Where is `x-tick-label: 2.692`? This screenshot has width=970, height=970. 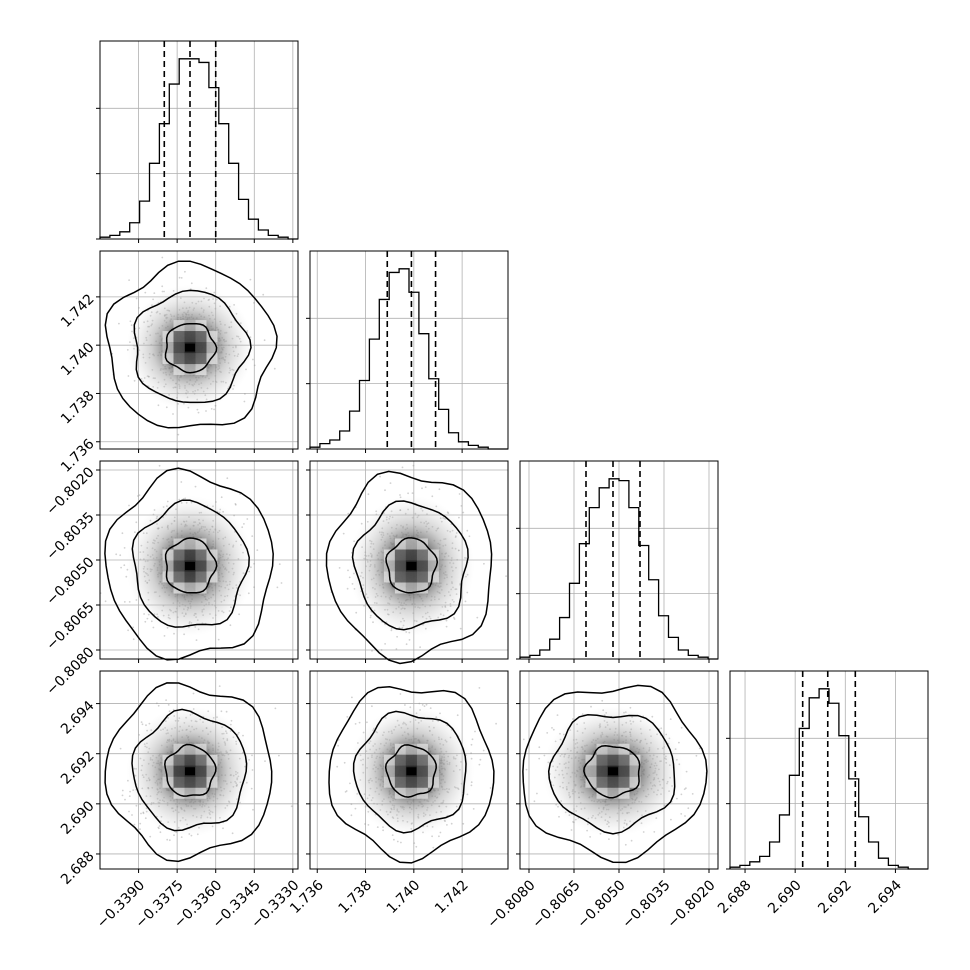
x-tick-label: 2.692 is located at coordinates (835, 897).